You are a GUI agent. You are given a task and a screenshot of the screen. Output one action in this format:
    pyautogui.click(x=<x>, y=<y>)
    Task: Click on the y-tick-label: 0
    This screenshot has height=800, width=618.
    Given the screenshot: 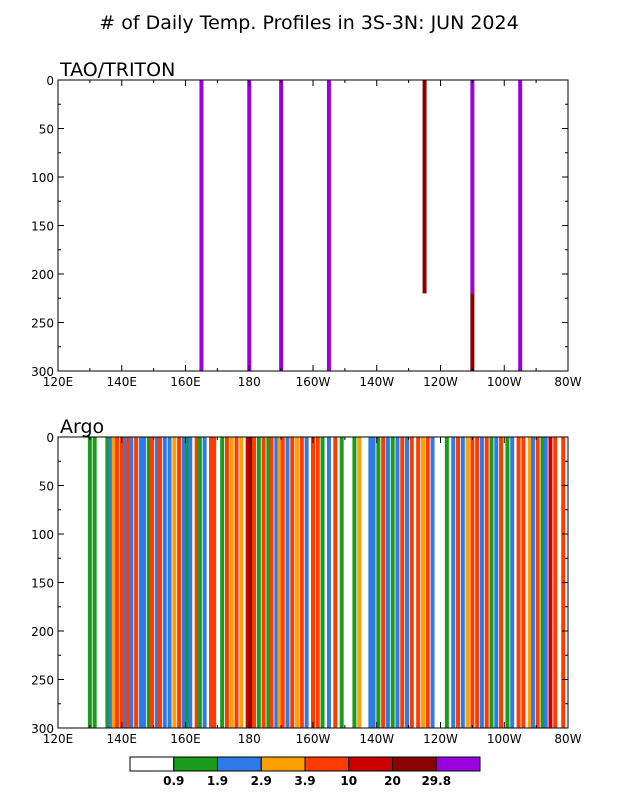 What is the action you would take?
    pyautogui.click(x=50, y=81)
    